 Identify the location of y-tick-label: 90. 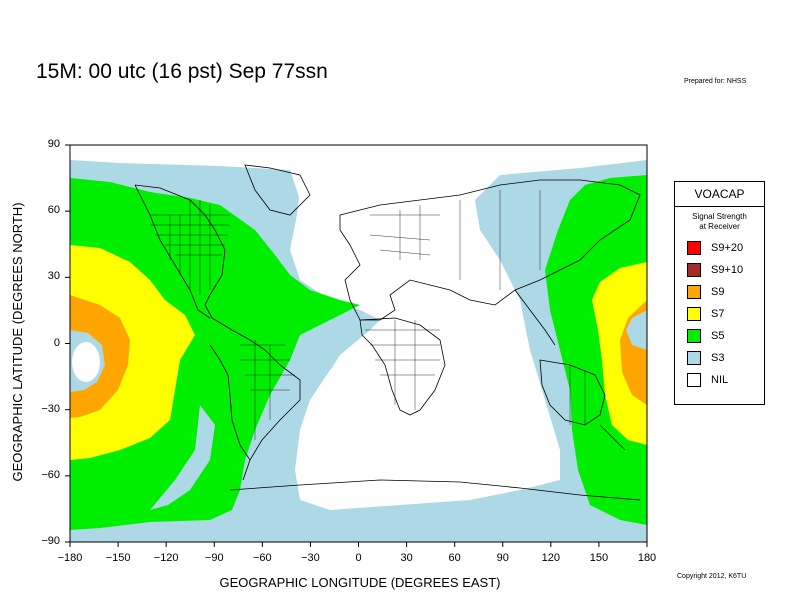
(53, 144).